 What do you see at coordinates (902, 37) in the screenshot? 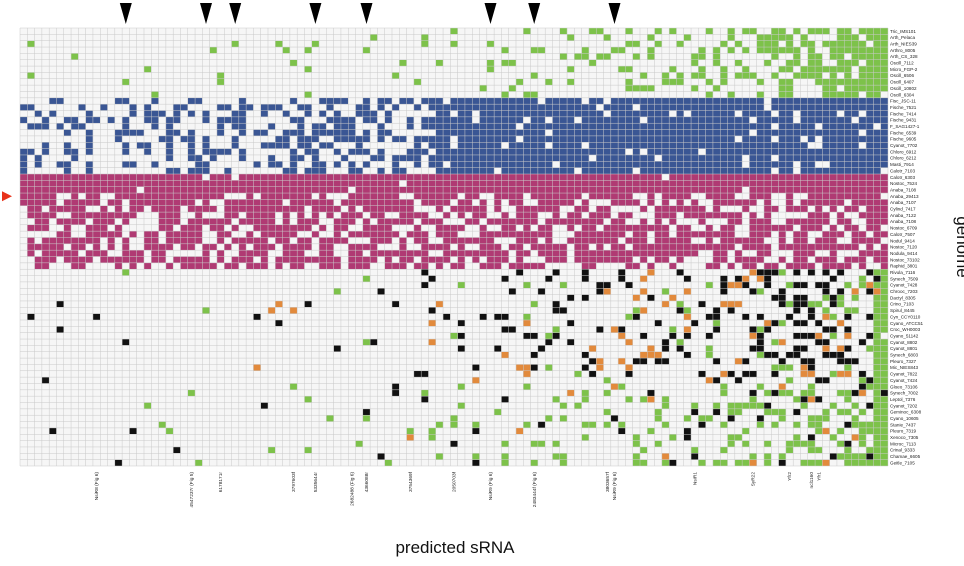
I see `genome-label: Arth_Pelaca` at bounding box center [902, 37].